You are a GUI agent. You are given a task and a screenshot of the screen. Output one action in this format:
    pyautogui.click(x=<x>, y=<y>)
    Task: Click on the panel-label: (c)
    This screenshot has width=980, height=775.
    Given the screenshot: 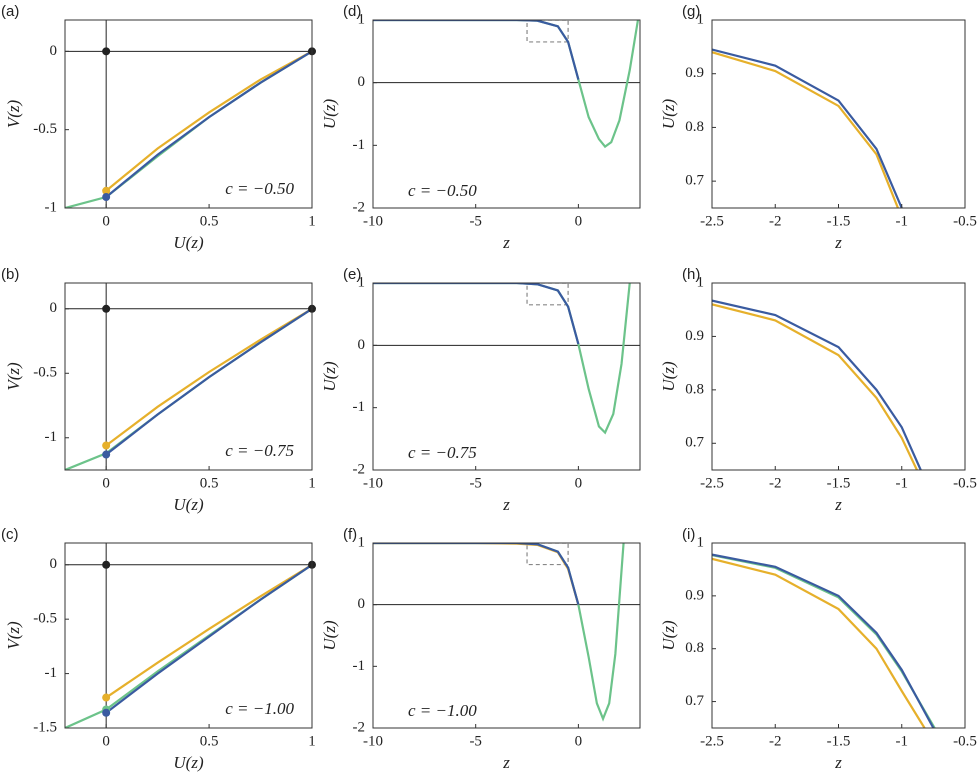 What is the action you would take?
    pyautogui.click(x=10, y=534)
    